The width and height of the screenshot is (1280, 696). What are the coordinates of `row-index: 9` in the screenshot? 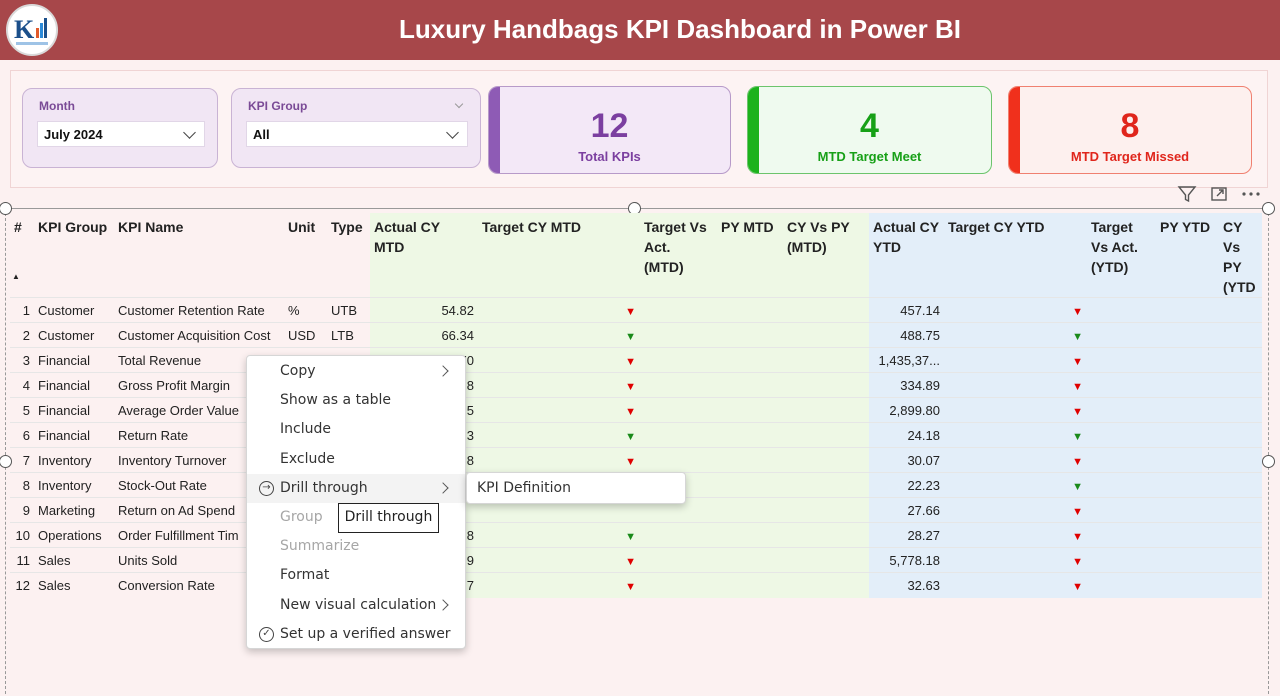 It's located at (22, 510).